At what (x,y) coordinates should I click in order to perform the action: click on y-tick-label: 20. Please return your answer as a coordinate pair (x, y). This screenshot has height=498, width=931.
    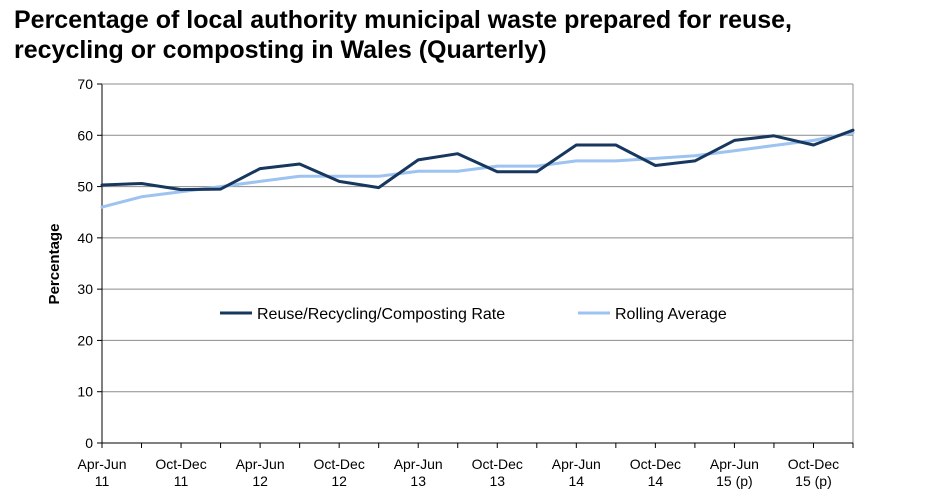
    Looking at the image, I should click on (85, 340).